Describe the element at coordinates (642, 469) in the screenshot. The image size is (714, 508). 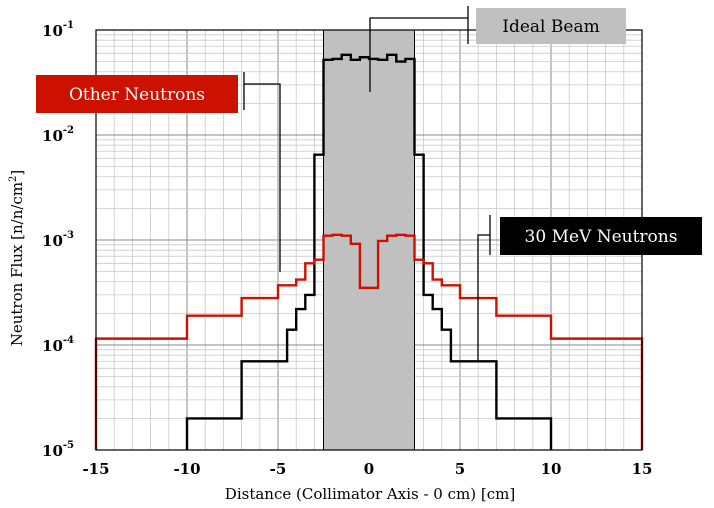
I see `x-tick-label: 15` at that location.